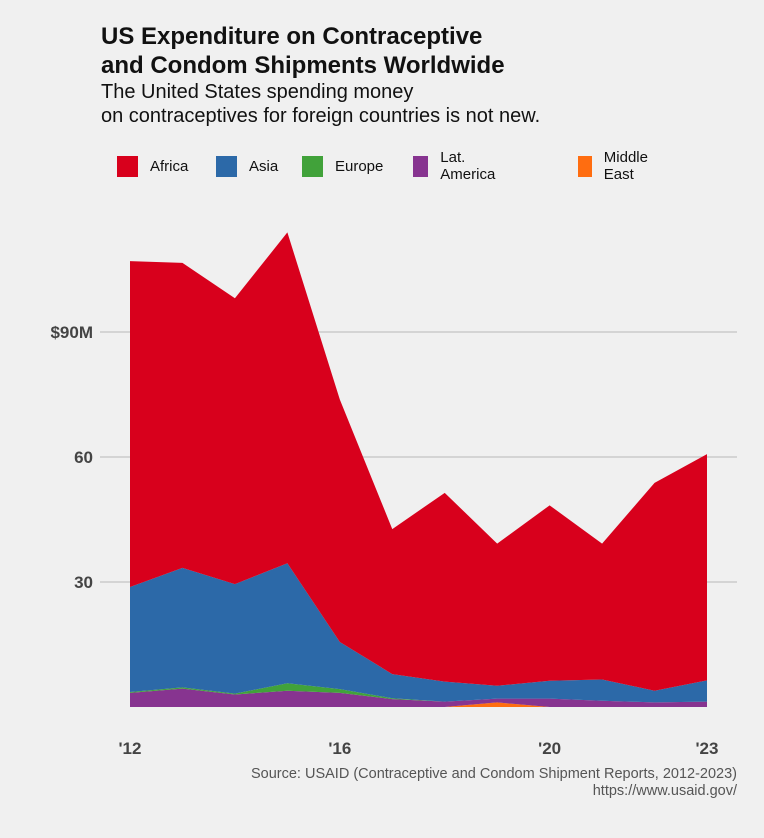  I want to click on area-europe, so click(418, 693).